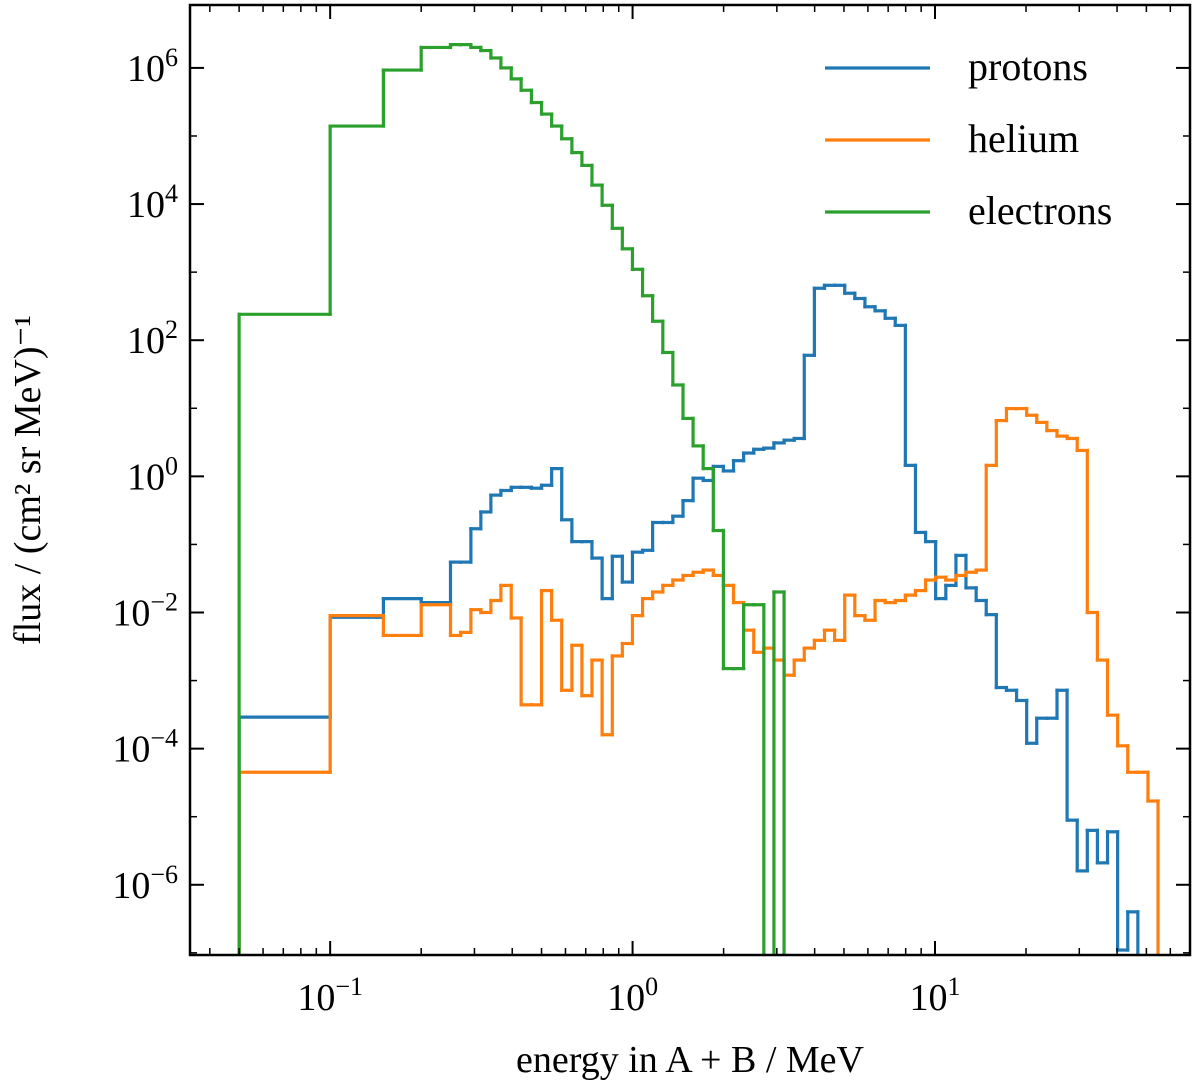 The height and width of the screenshot is (1089, 1200). Describe the element at coordinates (632, 995) in the screenshot. I see `x-tick-label: 10⁰` at that location.